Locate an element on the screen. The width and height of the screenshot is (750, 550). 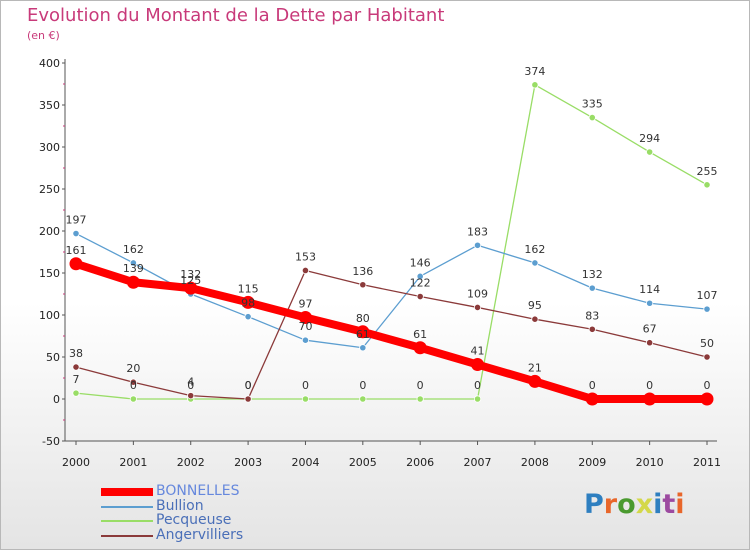
logo-letter: P is located at coordinates (594, 504).